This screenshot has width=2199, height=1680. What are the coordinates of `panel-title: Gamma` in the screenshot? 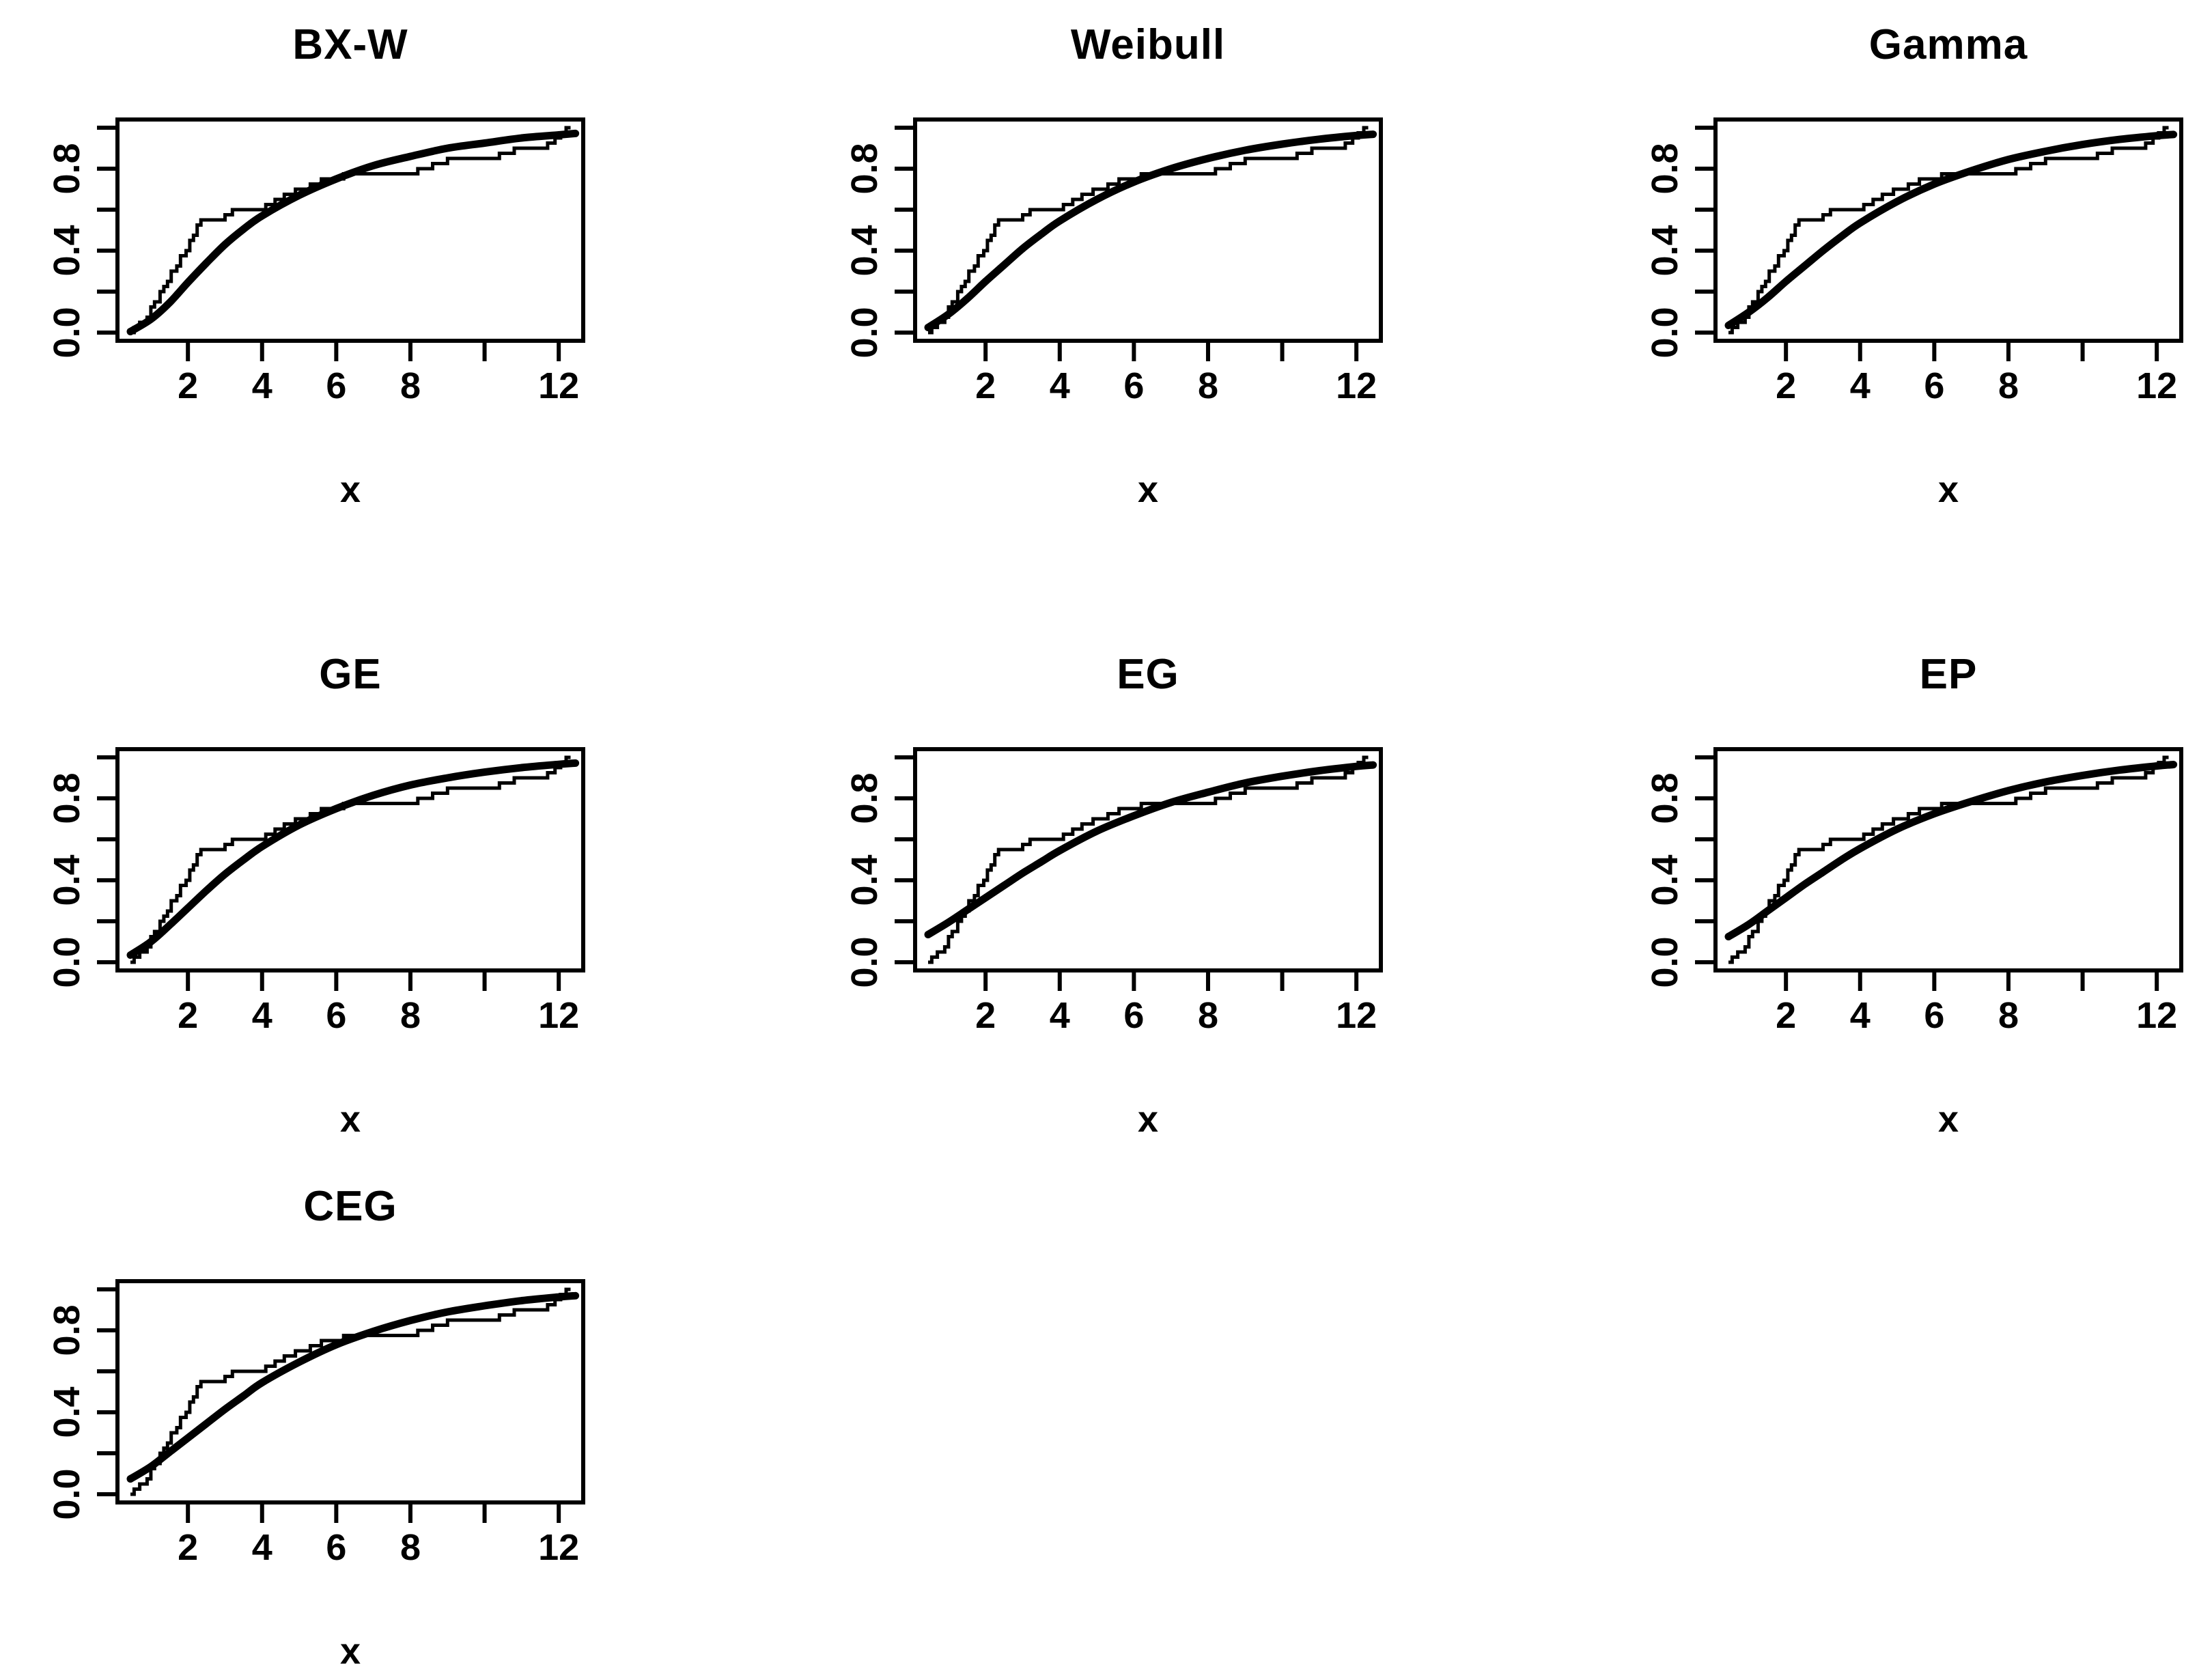 It's located at (1948, 44).